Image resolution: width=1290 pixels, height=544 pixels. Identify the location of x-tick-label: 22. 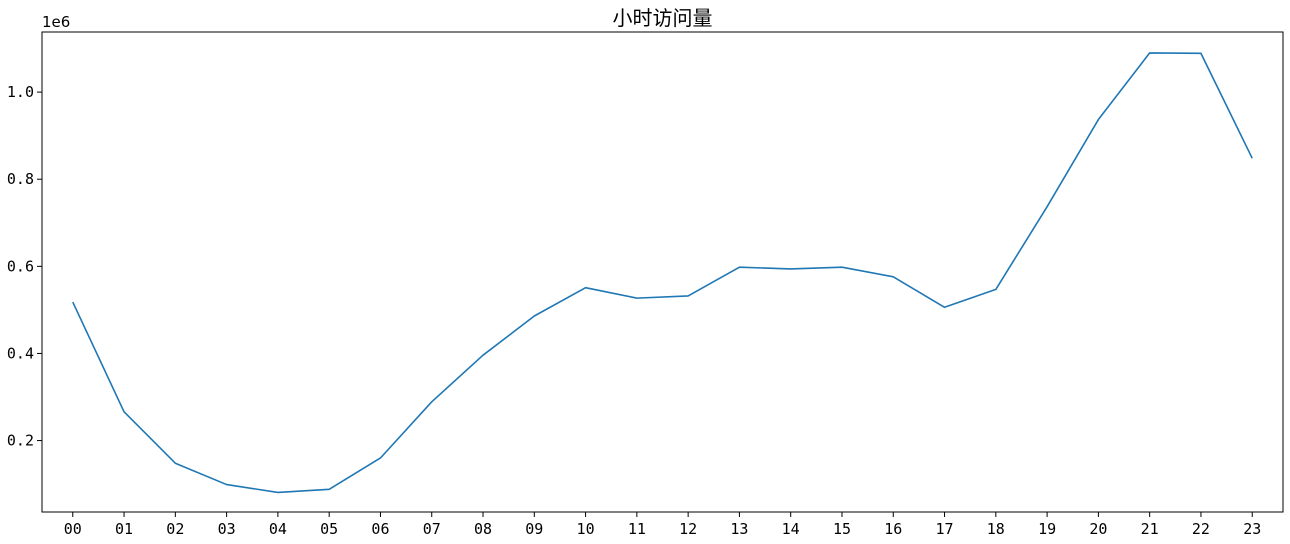
(1201, 529).